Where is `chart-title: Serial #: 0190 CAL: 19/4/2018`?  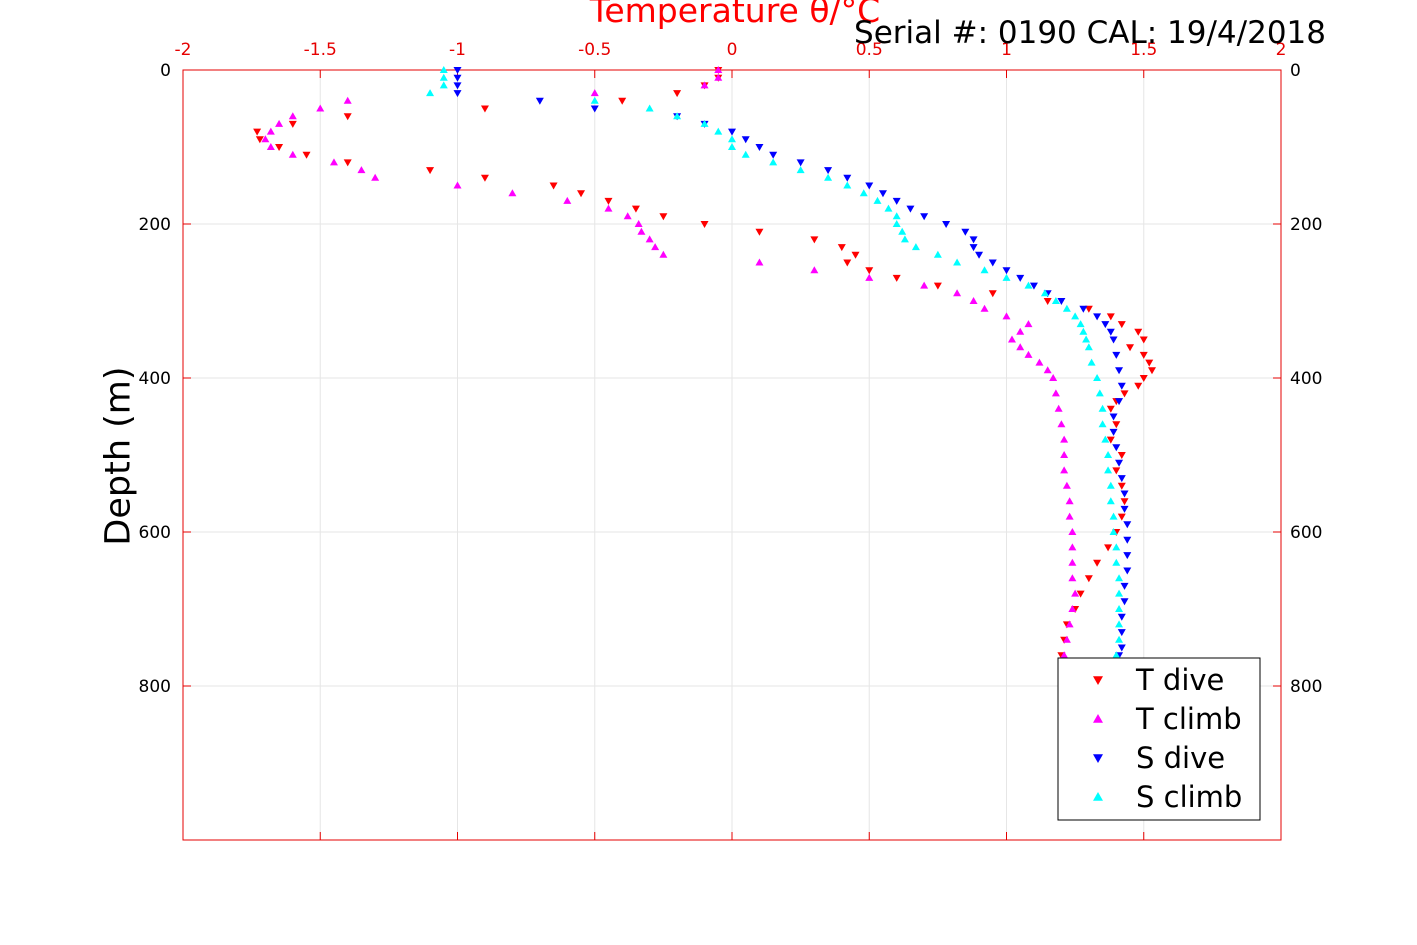
chart-title: Serial #: 0190 CAL: 19/4/2018 is located at coordinates (1090, 33).